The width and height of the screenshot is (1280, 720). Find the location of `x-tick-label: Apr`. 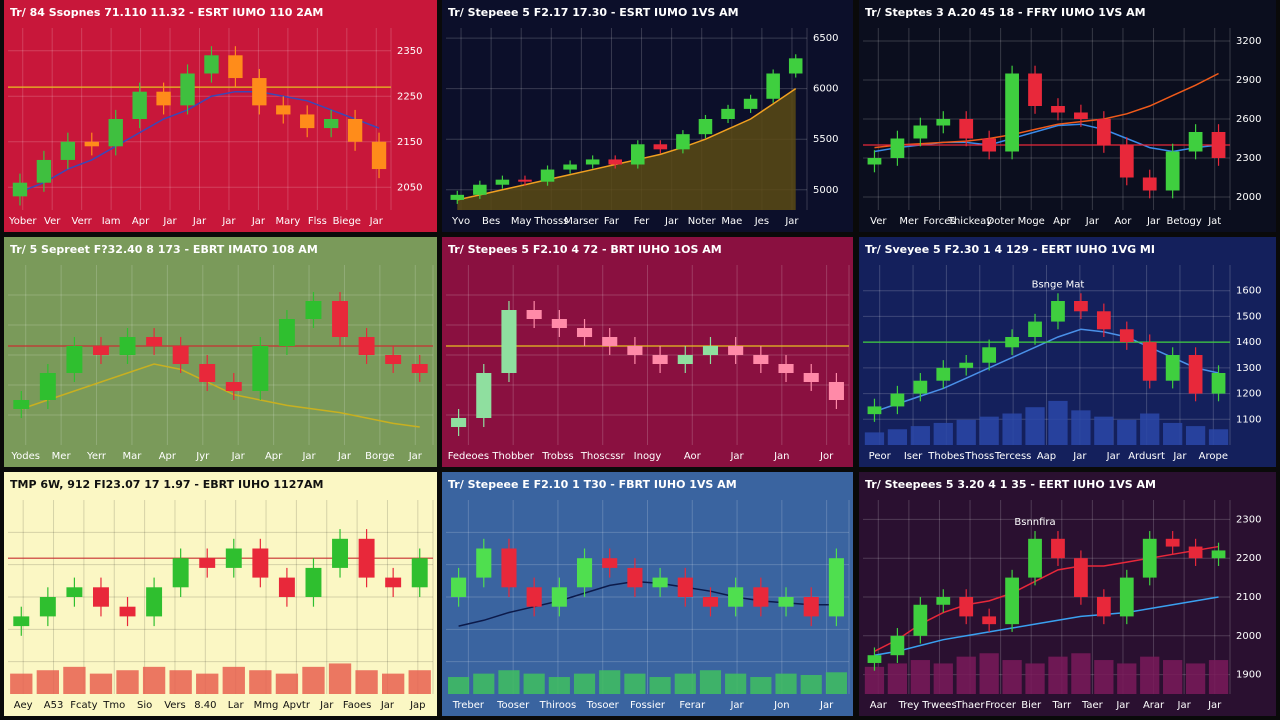

x-tick-label: Apr is located at coordinates (274, 456).